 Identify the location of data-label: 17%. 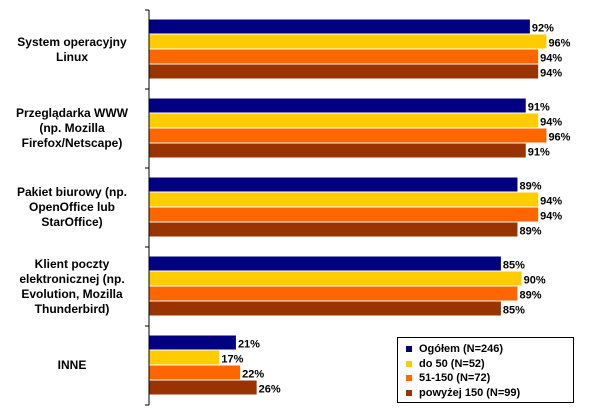
(232, 360).